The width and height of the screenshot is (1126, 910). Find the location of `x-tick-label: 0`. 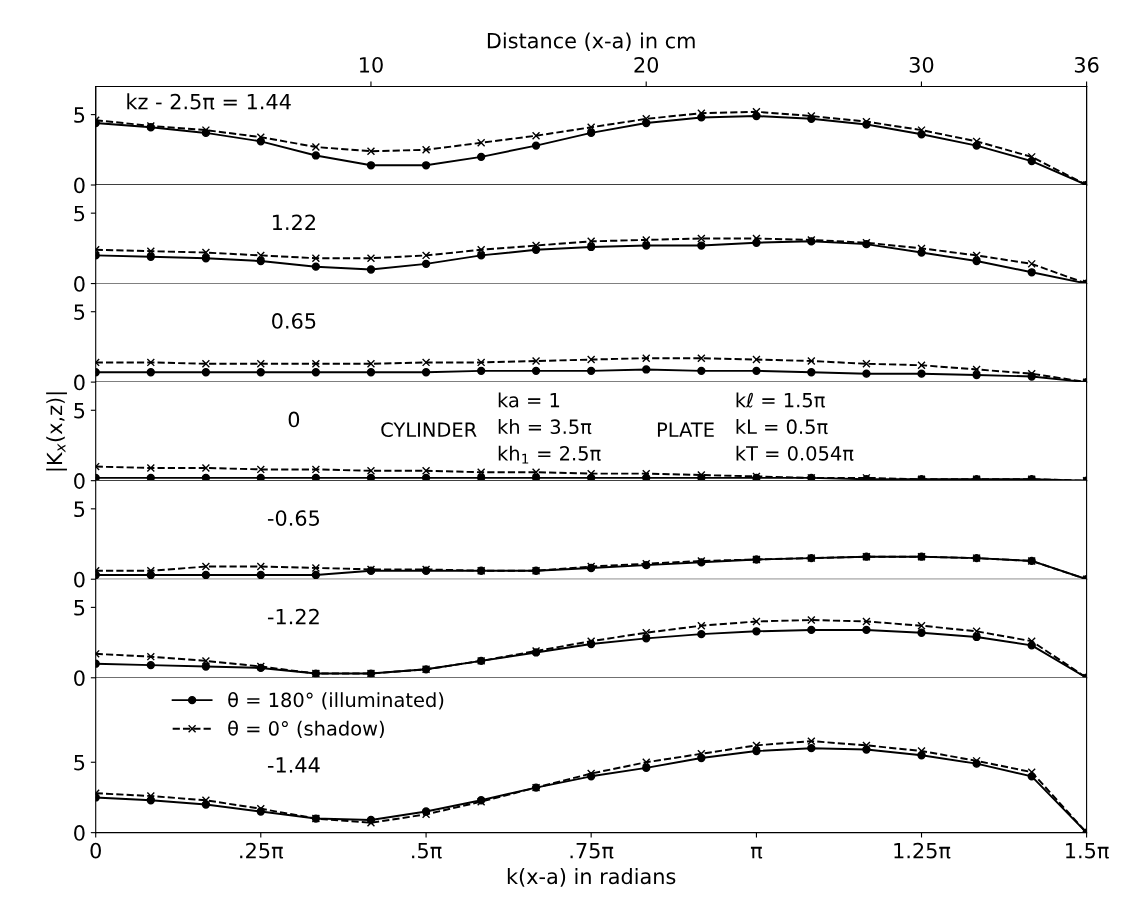

x-tick-label: 0 is located at coordinates (95, 850).